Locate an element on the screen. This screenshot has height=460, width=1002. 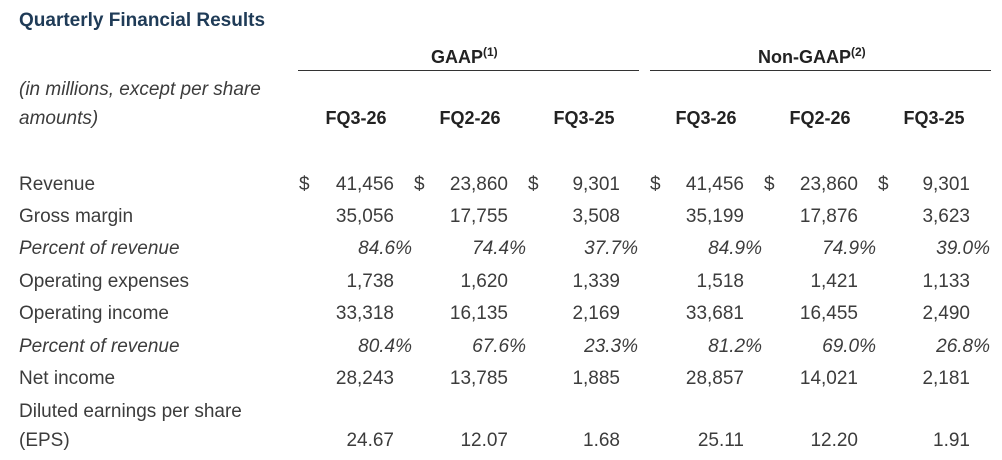
row-label: Revenue is located at coordinates (57, 184).